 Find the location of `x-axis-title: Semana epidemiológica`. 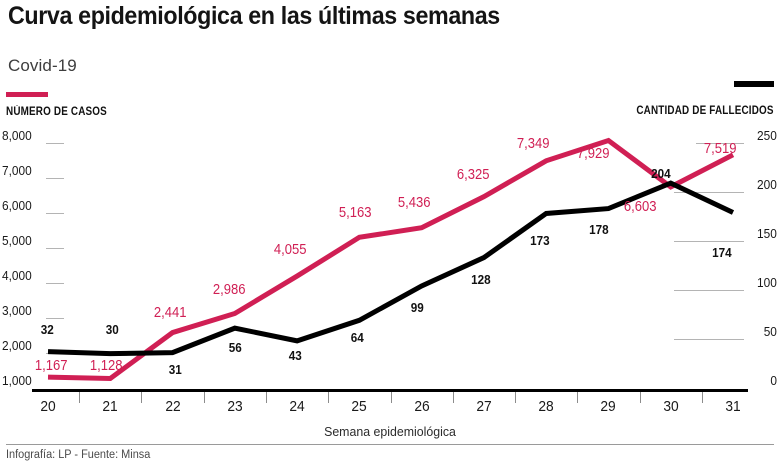

x-axis-title: Semana epidemiológica is located at coordinates (390, 431).